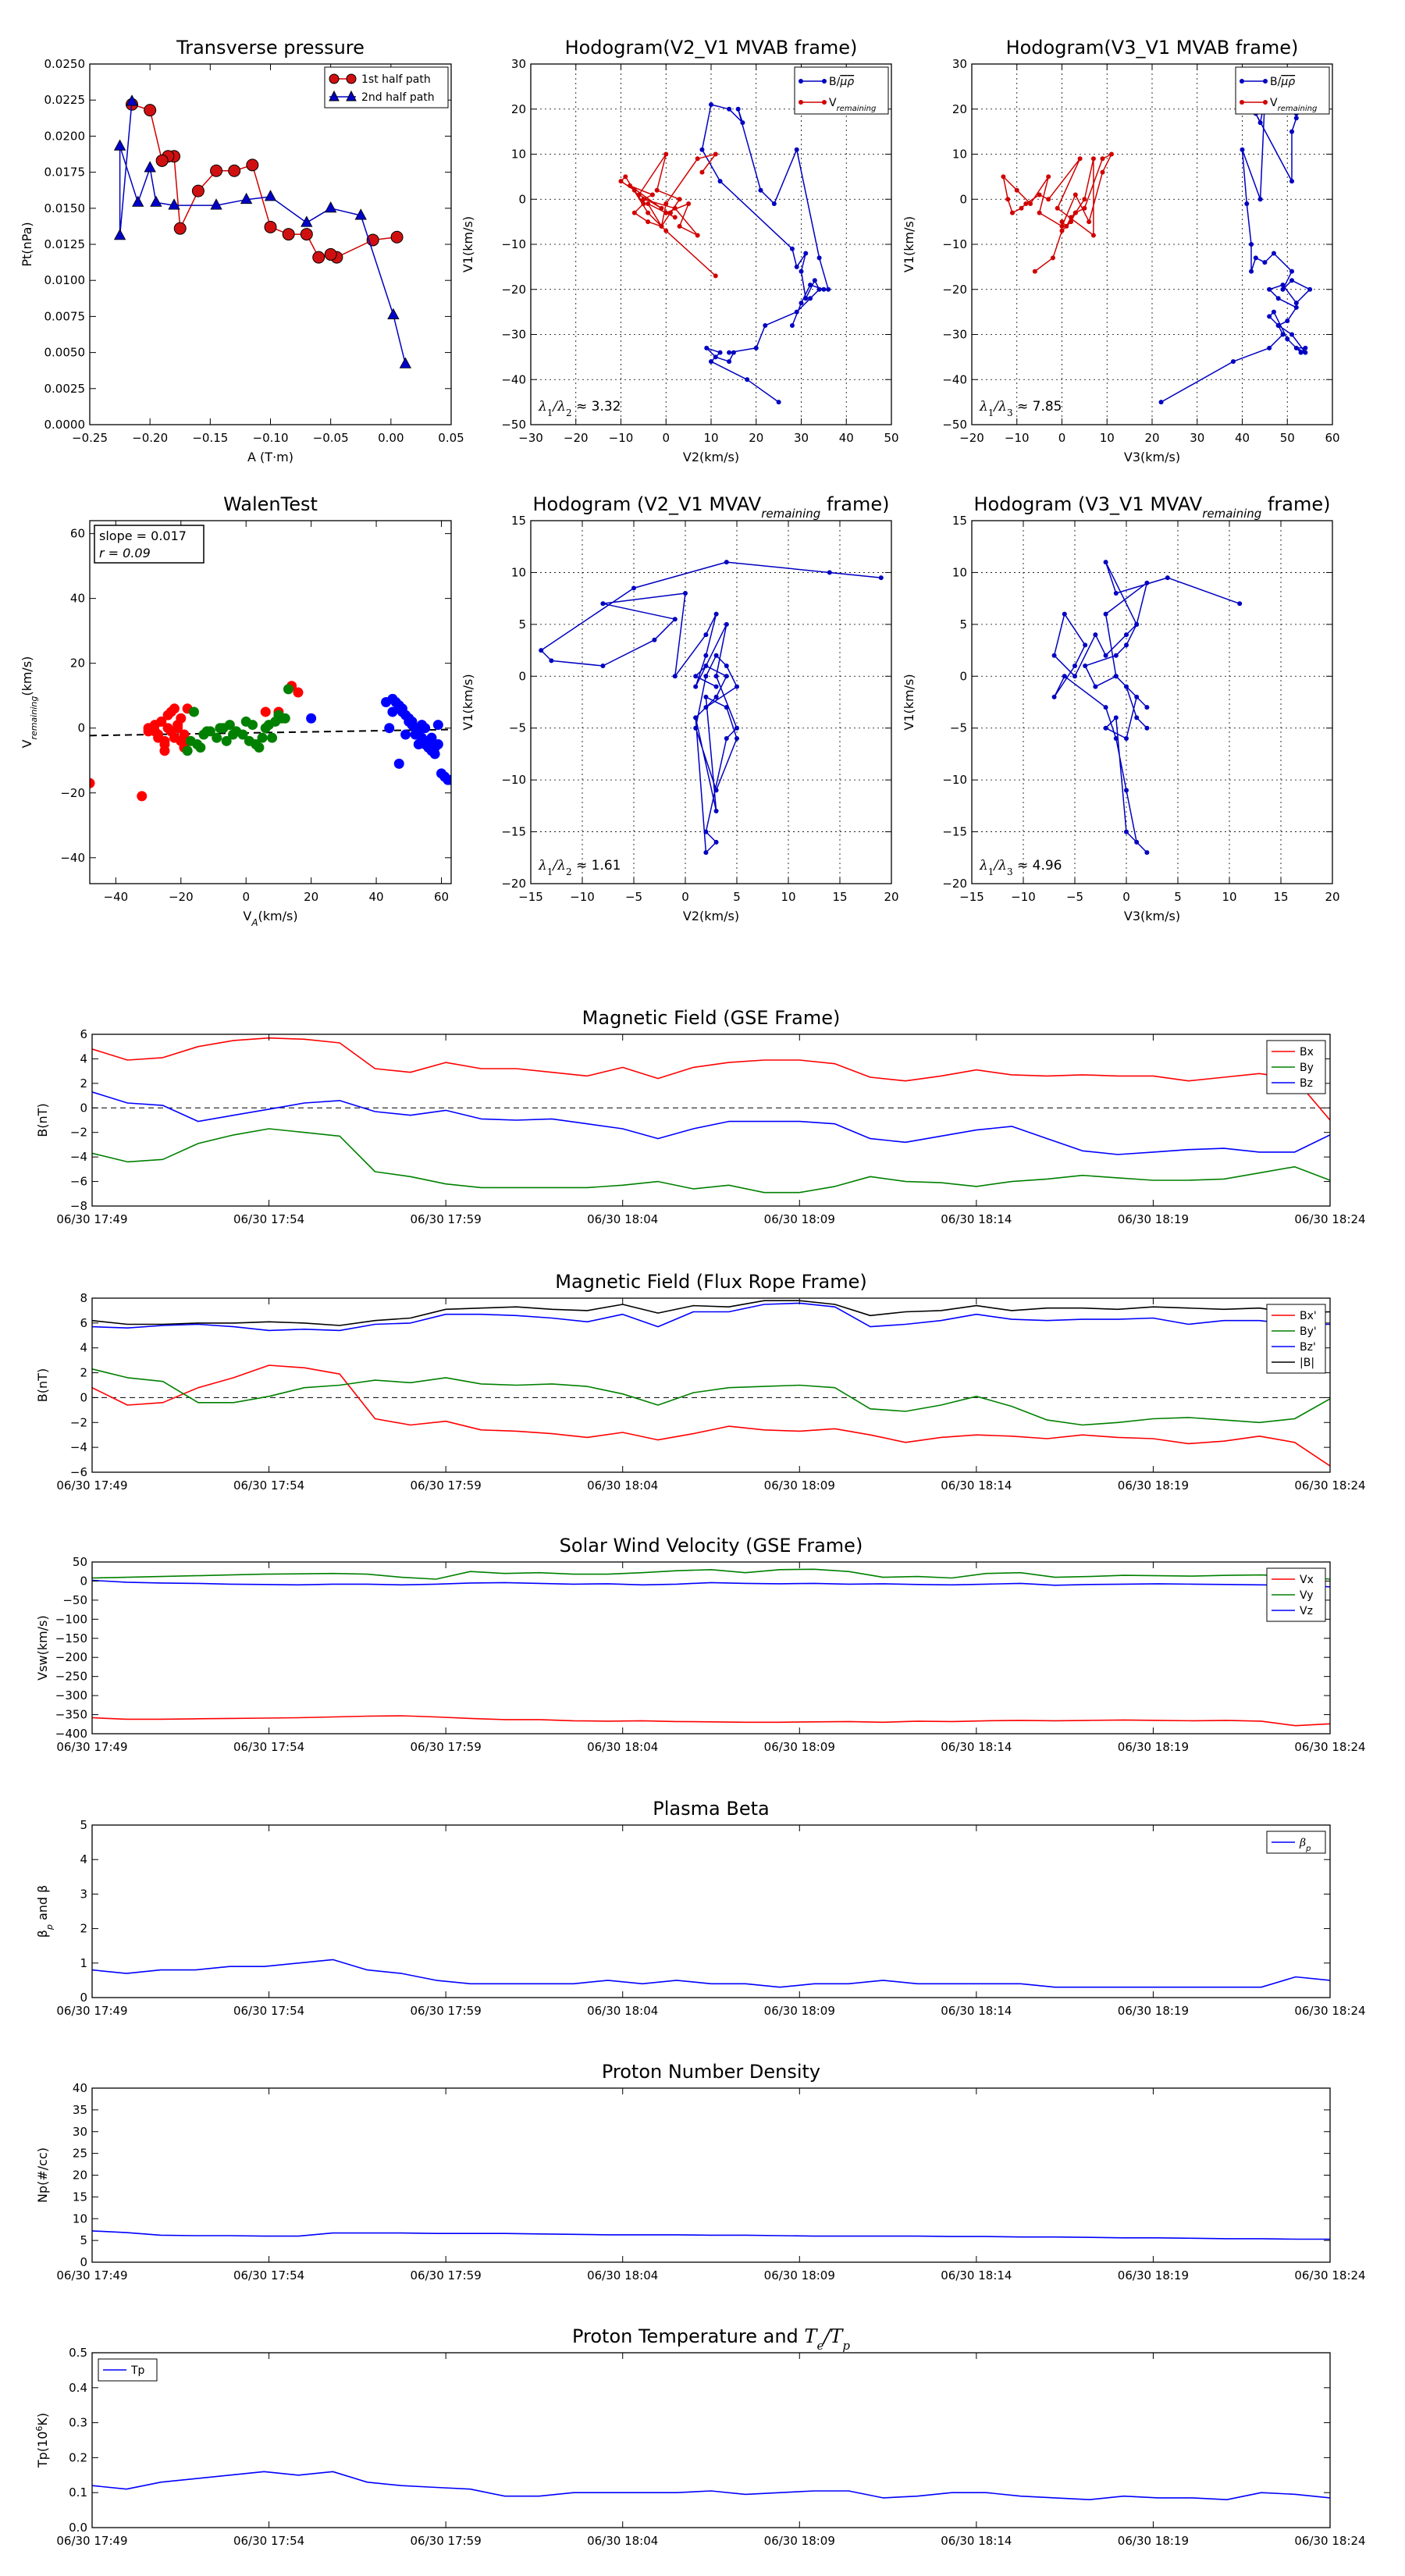 This screenshot has height=2576, width=1405. Describe the element at coordinates (959, 728) in the screenshot. I see `y-tick-label: −5` at that location.